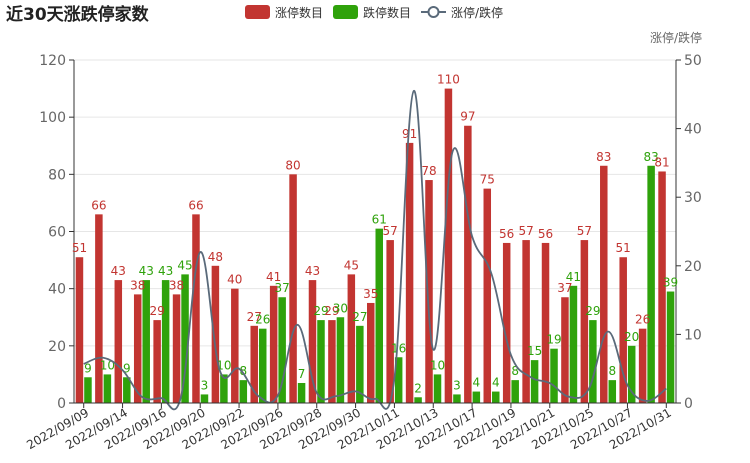 The height and width of the screenshot is (463, 750). I want to click on y2-tick-label: 50, so click(693, 61).